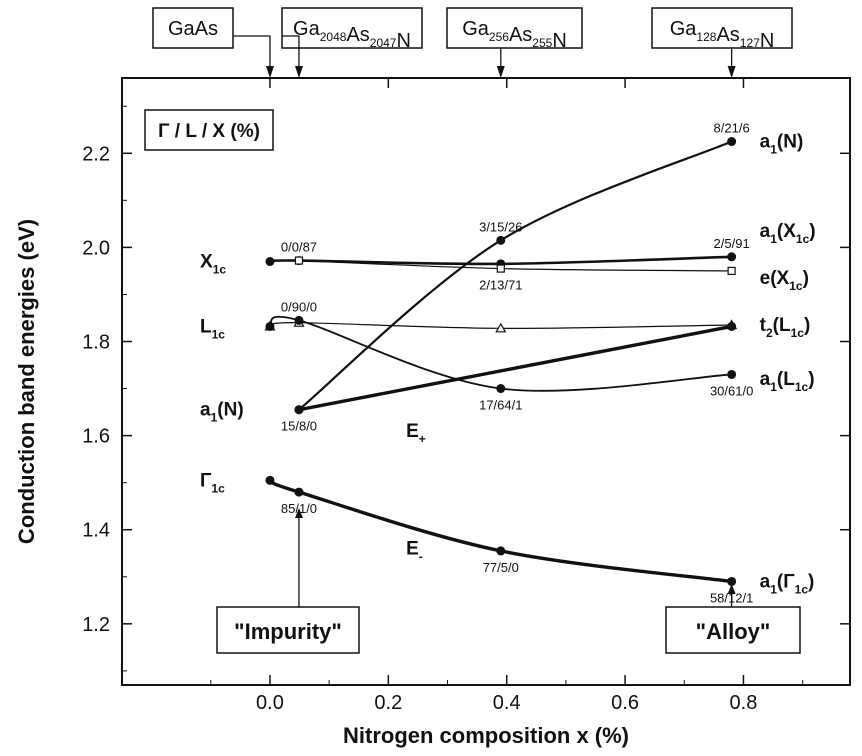 This screenshot has width=862, height=756. I want to click on y-tick-label: 1.4, so click(96, 531).